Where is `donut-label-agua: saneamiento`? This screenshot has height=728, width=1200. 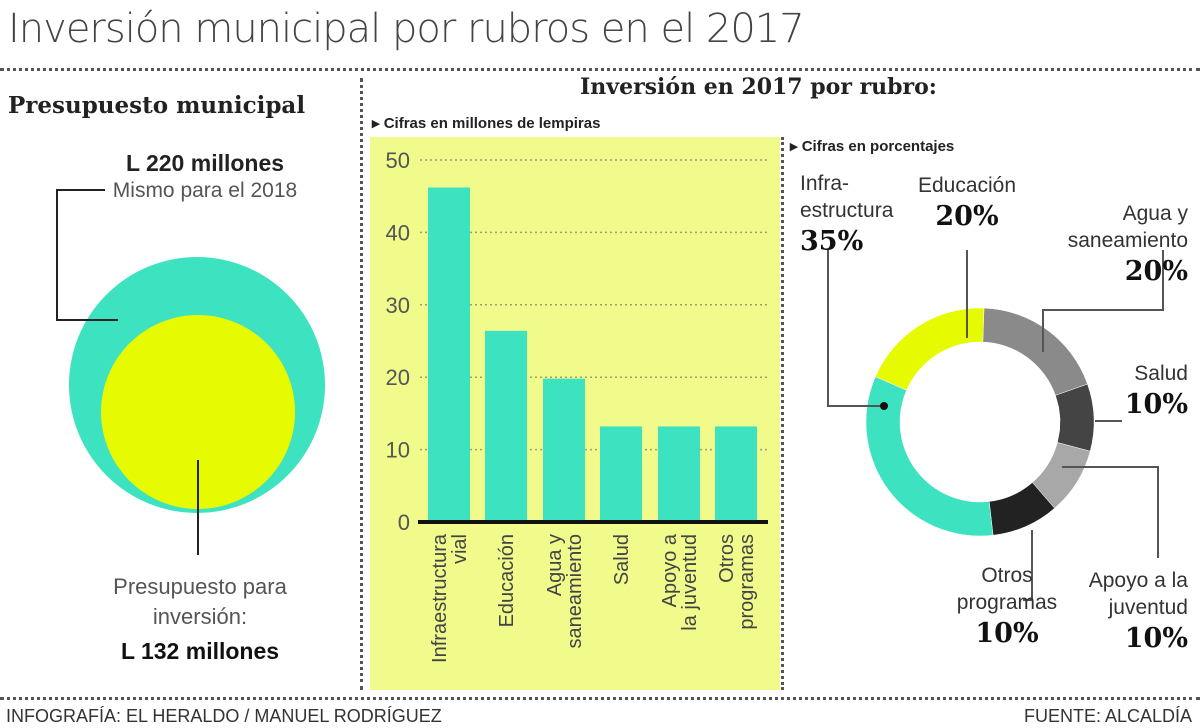 donut-label-agua: saneamiento is located at coordinates (1128, 240).